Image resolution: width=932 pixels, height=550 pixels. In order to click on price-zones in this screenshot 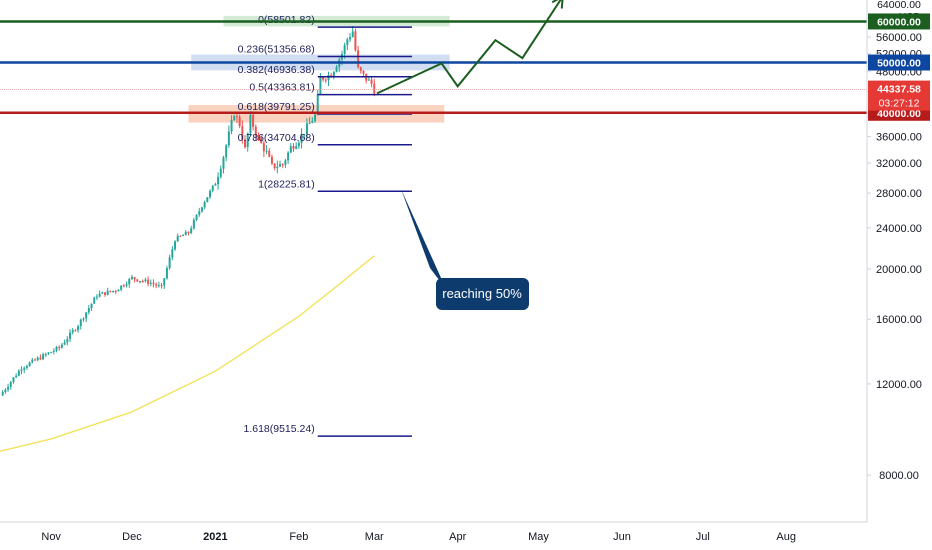, I will do `click(319, 69)`.